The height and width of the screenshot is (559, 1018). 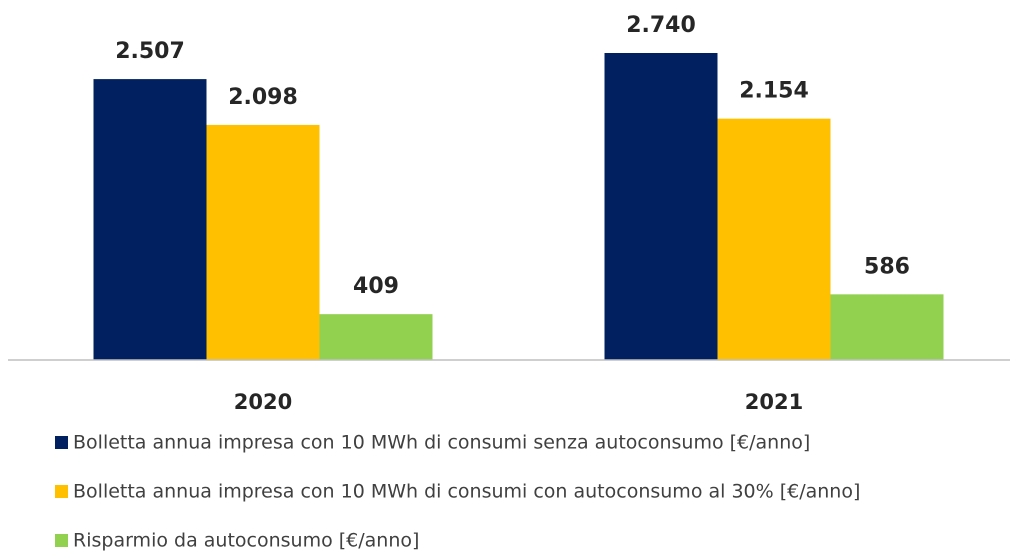 I want to click on value-label: 2.154, so click(x=774, y=91).